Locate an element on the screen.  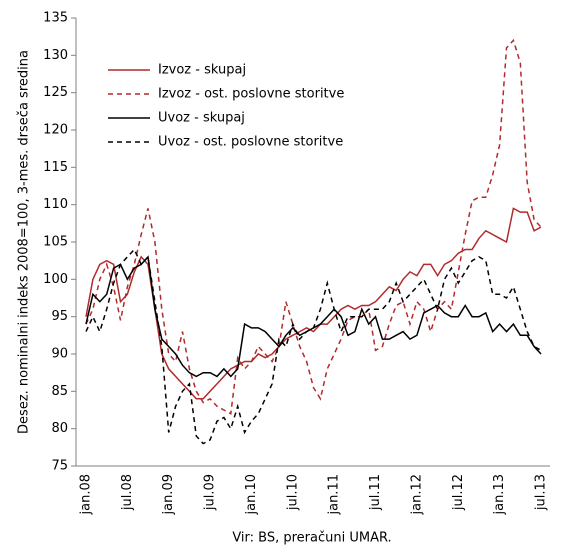
legend-label: Uvoz - ost. poslovne storitve is located at coordinates (250, 142).